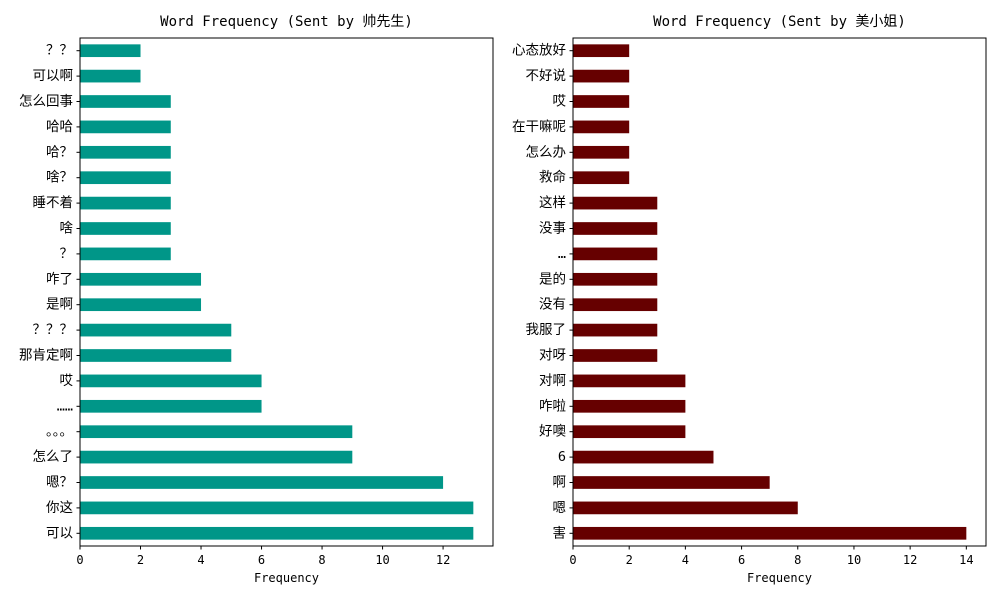  I want to click on y-tick-label: 怎么回事, so click(46, 102).